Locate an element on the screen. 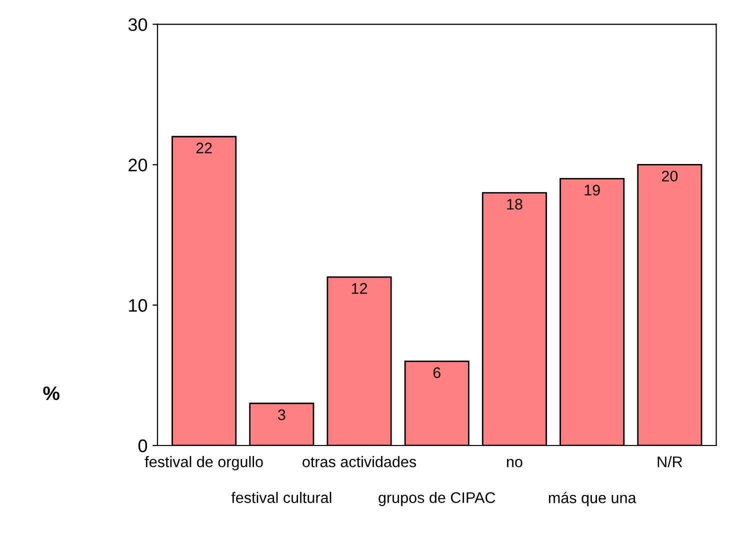  x-tick-label: otras actividades is located at coordinates (359, 462).